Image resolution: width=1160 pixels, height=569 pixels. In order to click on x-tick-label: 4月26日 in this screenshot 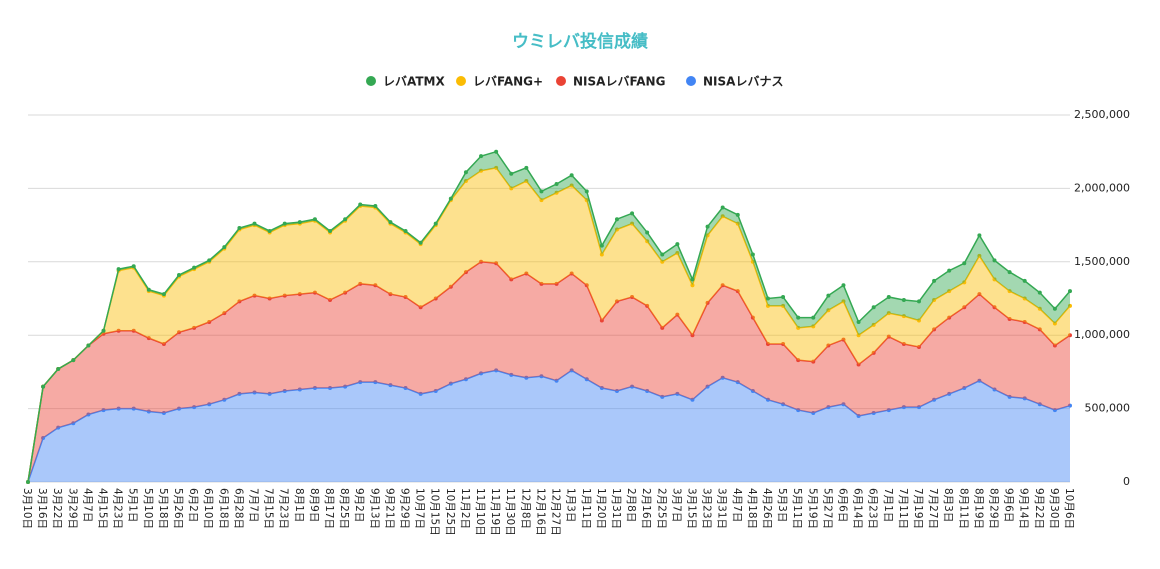, I will do `click(767, 508)`.